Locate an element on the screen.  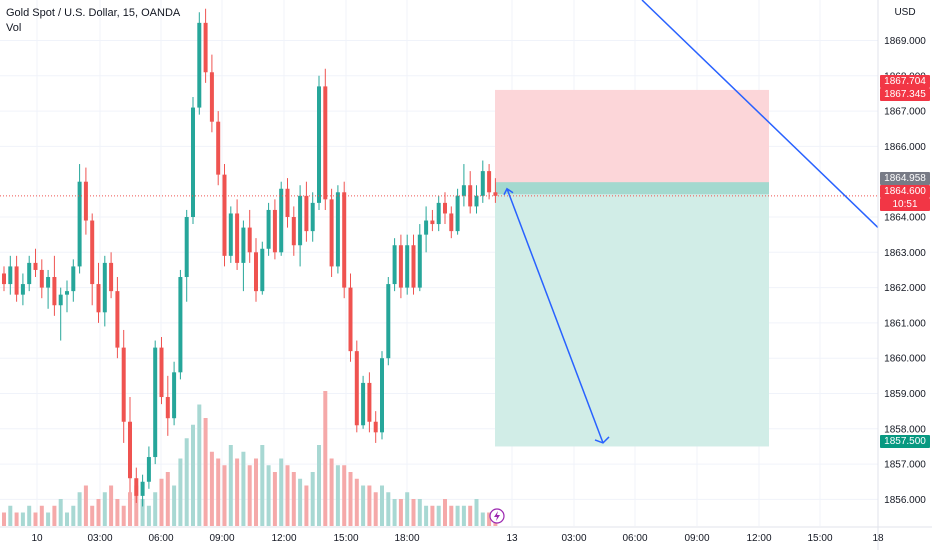
replay-lightning-icon is located at coordinates (497, 516).